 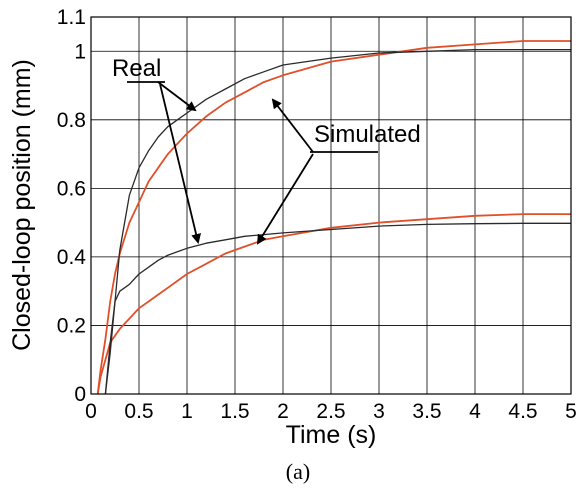 I want to click on x-tick-label: 0, so click(x=91, y=411).